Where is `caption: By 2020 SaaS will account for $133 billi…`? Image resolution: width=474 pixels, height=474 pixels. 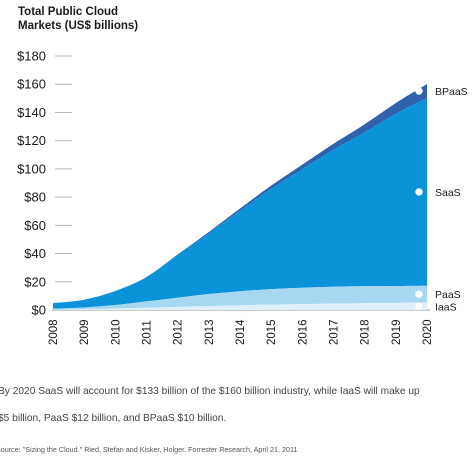 caption: By 2020 SaaS will account for $133 billi… is located at coordinates (237, 405).